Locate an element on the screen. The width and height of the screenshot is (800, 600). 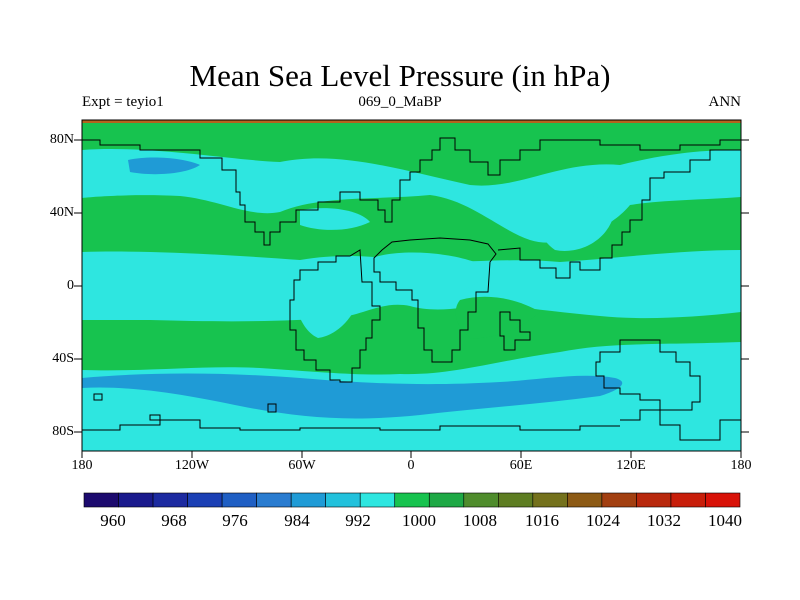
map-title: Mean Sea Level Pressure (in hPa) is located at coordinates (400, 75).